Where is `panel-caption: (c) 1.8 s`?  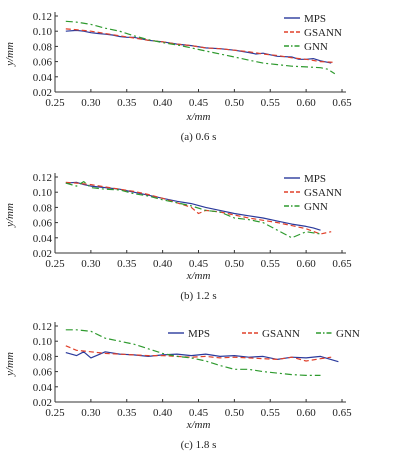 panel-caption: (c) 1.8 s is located at coordinates (199, 445).